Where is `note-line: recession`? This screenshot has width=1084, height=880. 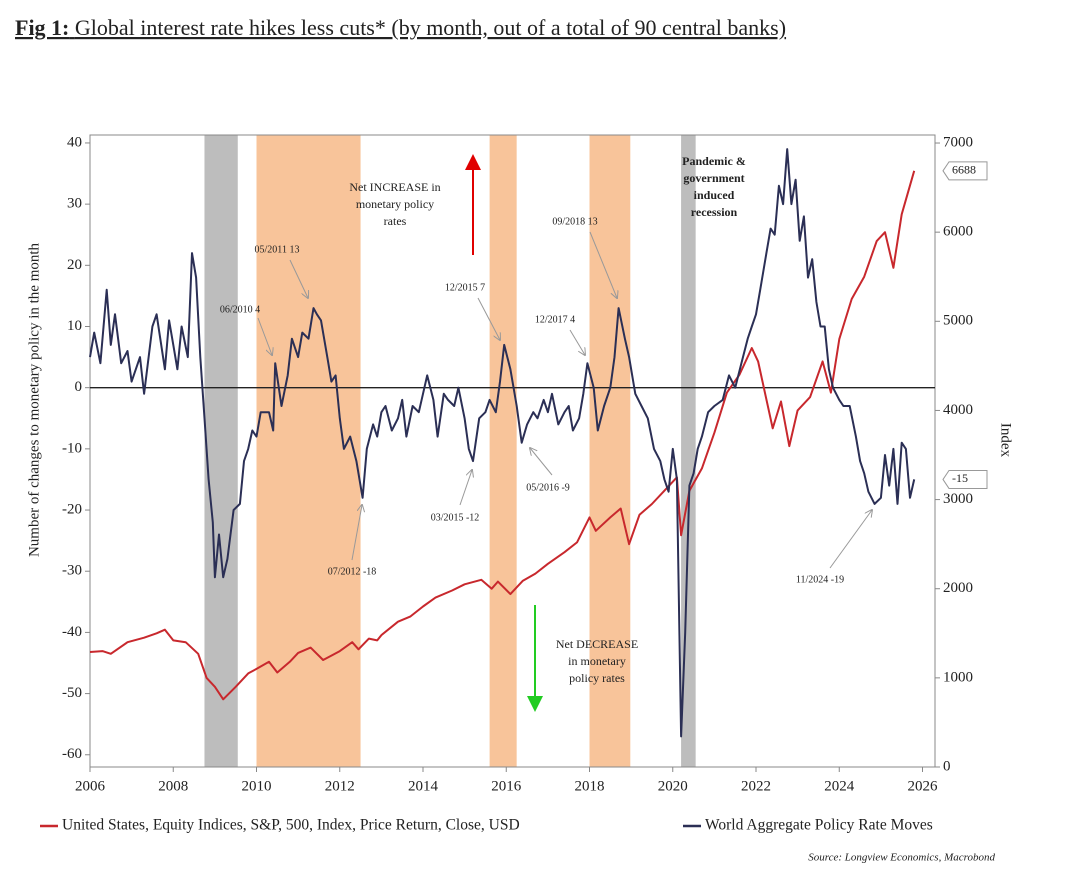
note-line: recession is located at coordinates (714, 212).